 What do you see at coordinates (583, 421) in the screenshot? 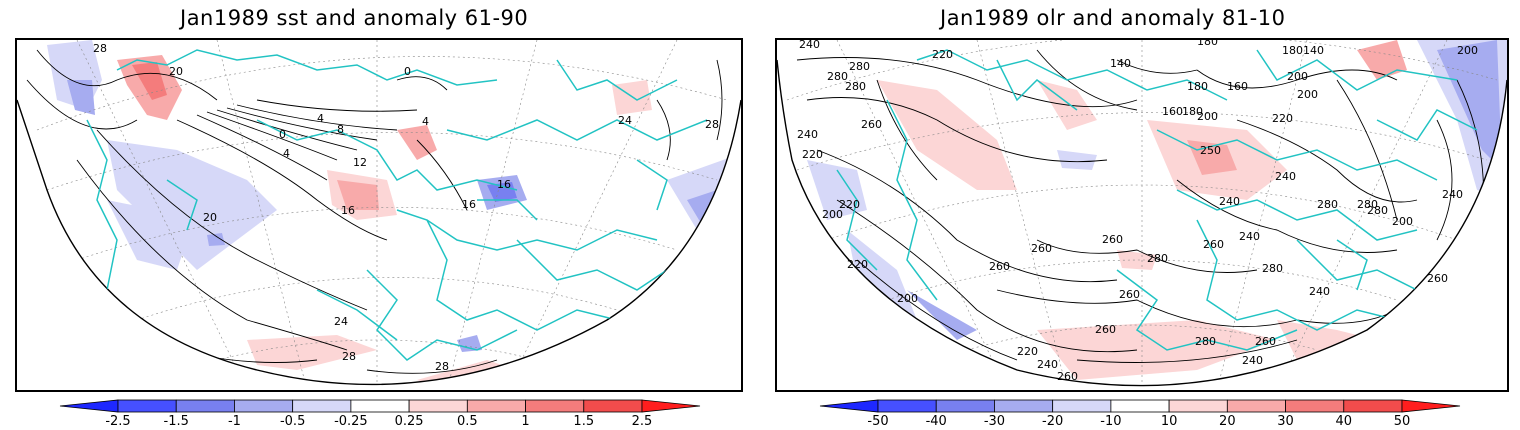
I see `sst-colorbar-tick-label: 1.5` at bounding box center [583, 421].